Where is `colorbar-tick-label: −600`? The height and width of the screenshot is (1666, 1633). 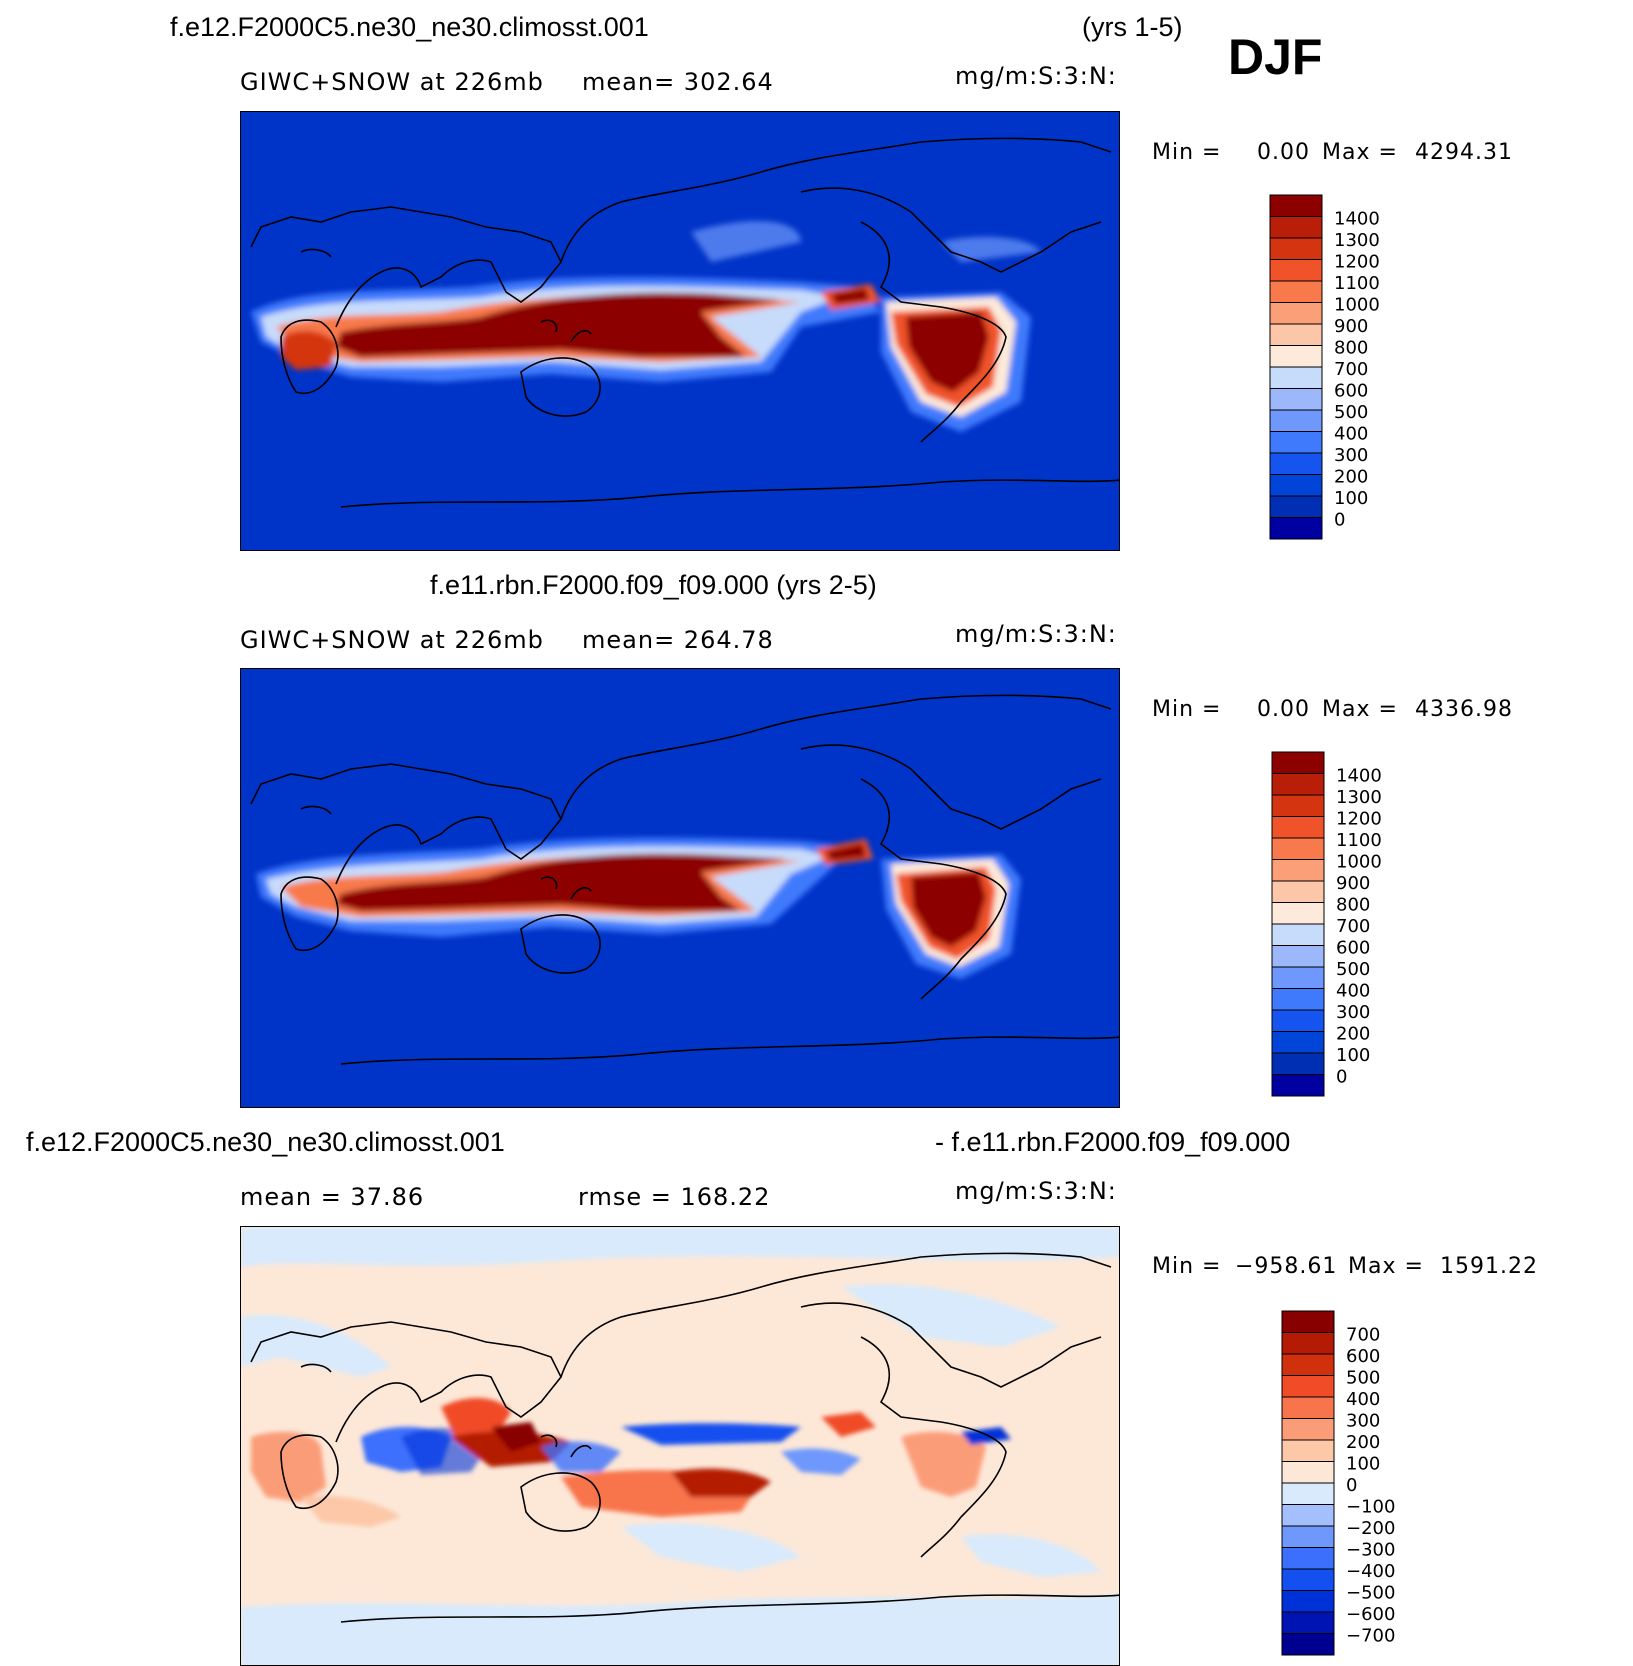
colorbar-tick-label: −600 is located at coordinates (1370, 1614).